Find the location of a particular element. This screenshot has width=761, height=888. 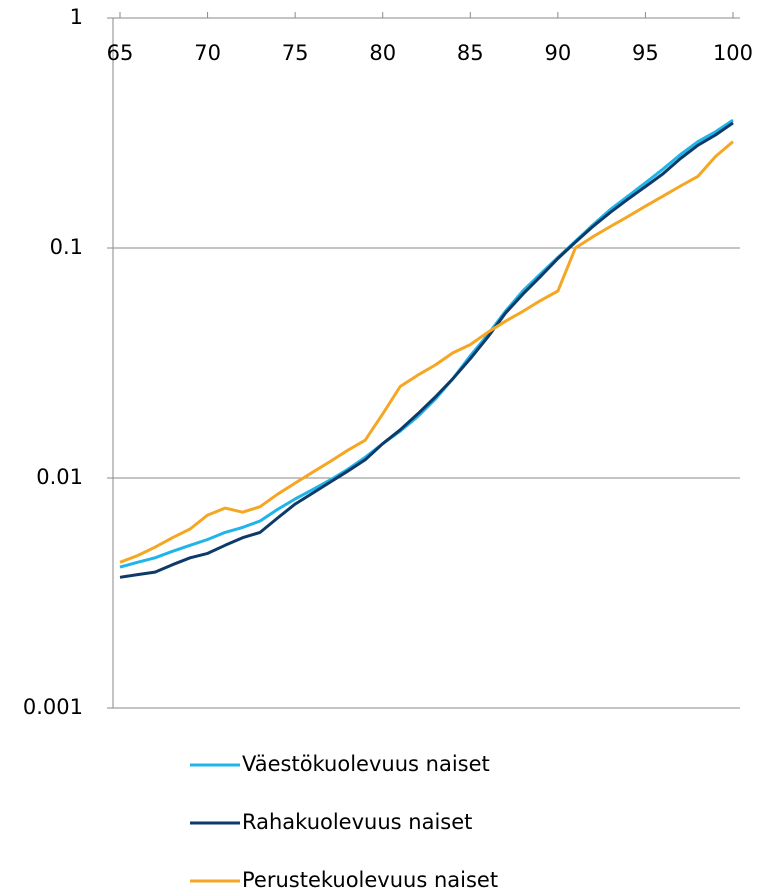

x-tick-label: 95 is located at coordinates (645, 53).